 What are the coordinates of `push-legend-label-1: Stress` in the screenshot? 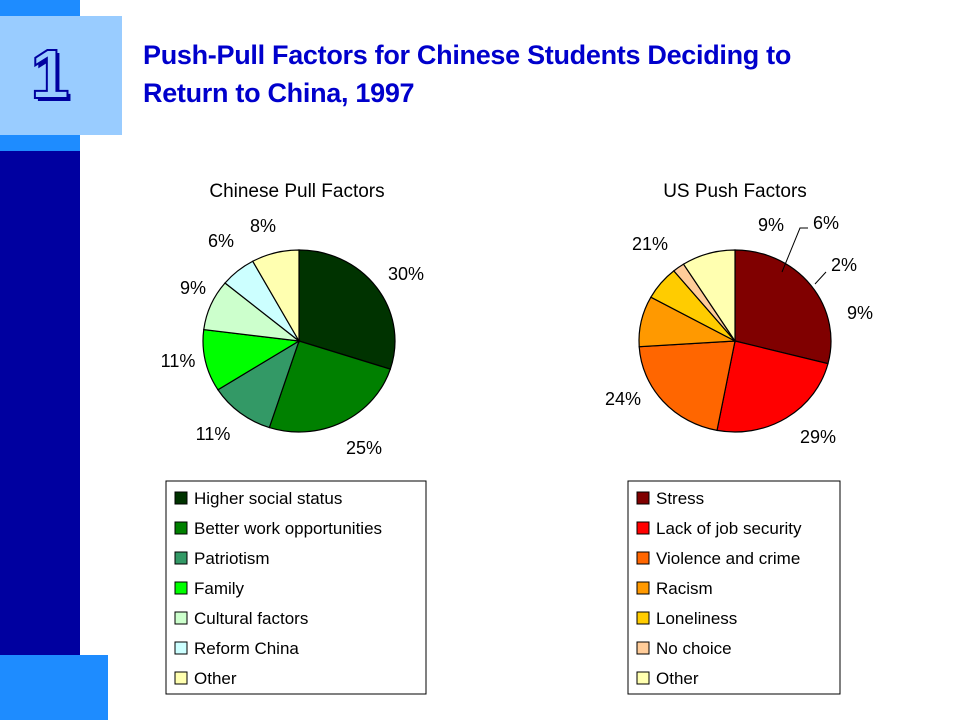 It's located at (680, 498).